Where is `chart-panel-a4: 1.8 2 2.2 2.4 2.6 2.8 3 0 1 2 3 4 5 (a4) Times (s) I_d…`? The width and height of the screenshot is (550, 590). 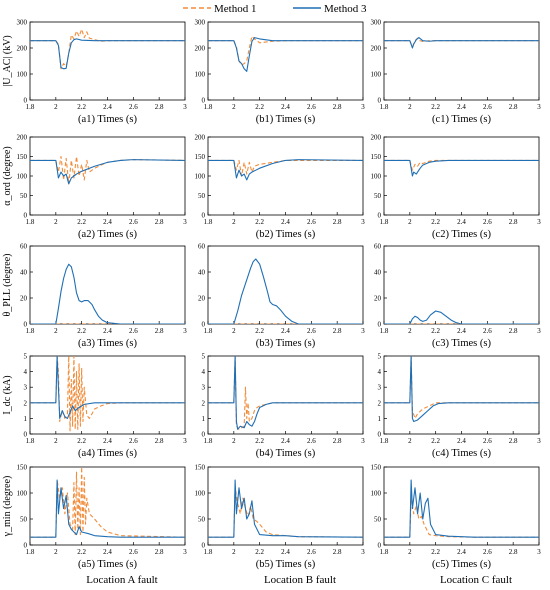 chart-panel-a4: 1.8 2 2.2 2.4 2.6 2.8 3 0 1 2 3 4 5 (a4) Times (s) I_d… is located at coordinates (94, 406).